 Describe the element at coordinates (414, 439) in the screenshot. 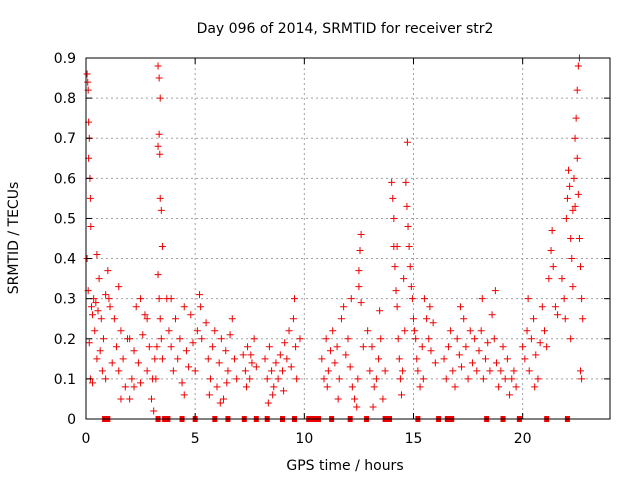

I see `x-tick-label: 15` at that location.